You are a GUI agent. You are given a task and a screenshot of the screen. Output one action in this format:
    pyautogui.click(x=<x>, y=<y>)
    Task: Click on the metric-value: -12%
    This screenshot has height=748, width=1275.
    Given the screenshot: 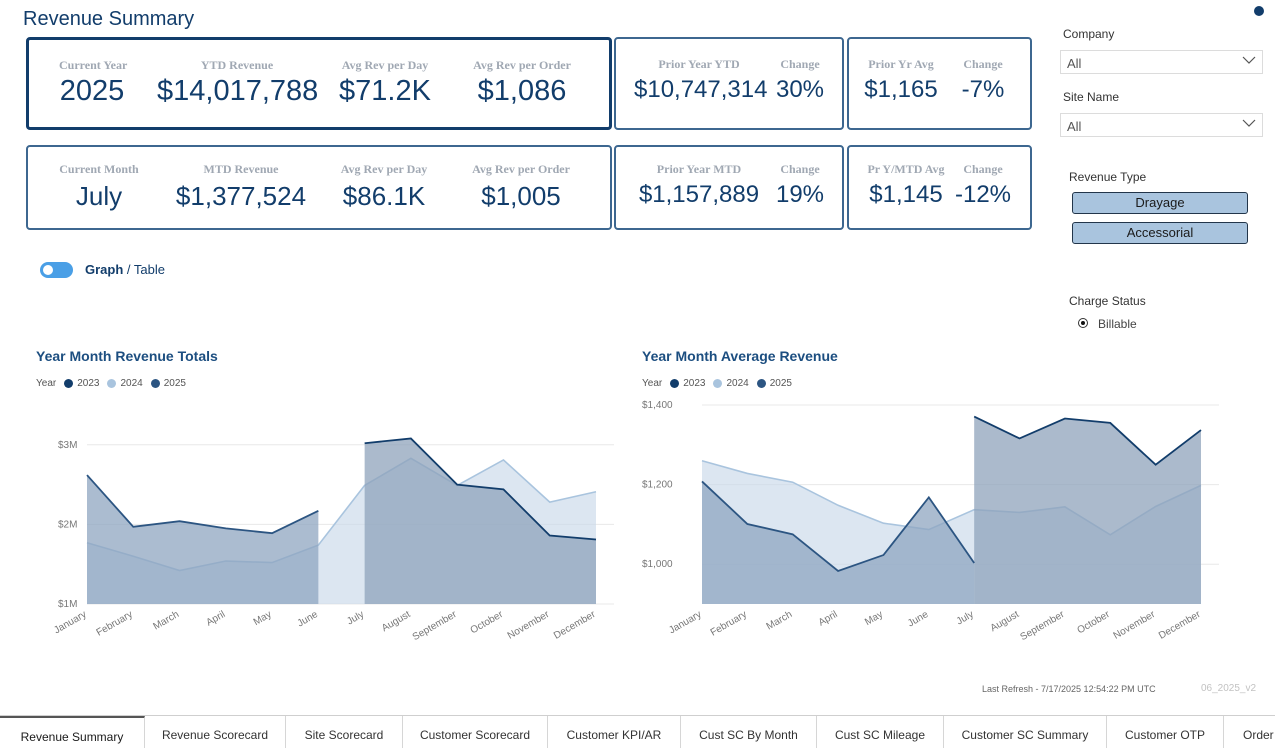 What is the action you would take?
    pyautogui.click(x=983, y=194)
    